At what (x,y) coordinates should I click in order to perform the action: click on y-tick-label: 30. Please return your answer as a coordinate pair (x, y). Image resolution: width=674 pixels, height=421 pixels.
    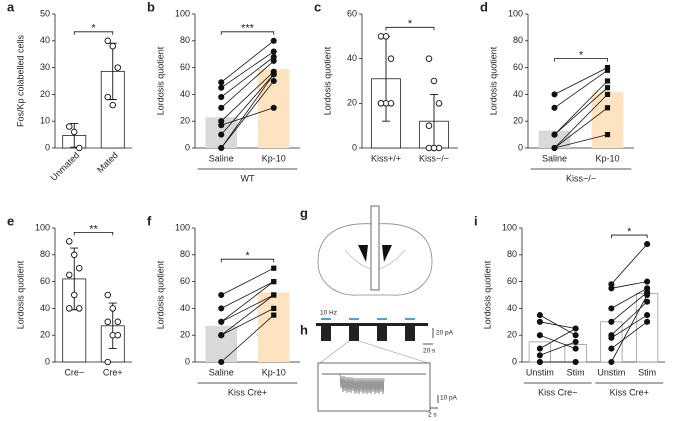
    Looking at the image, I should click on (45, 67).